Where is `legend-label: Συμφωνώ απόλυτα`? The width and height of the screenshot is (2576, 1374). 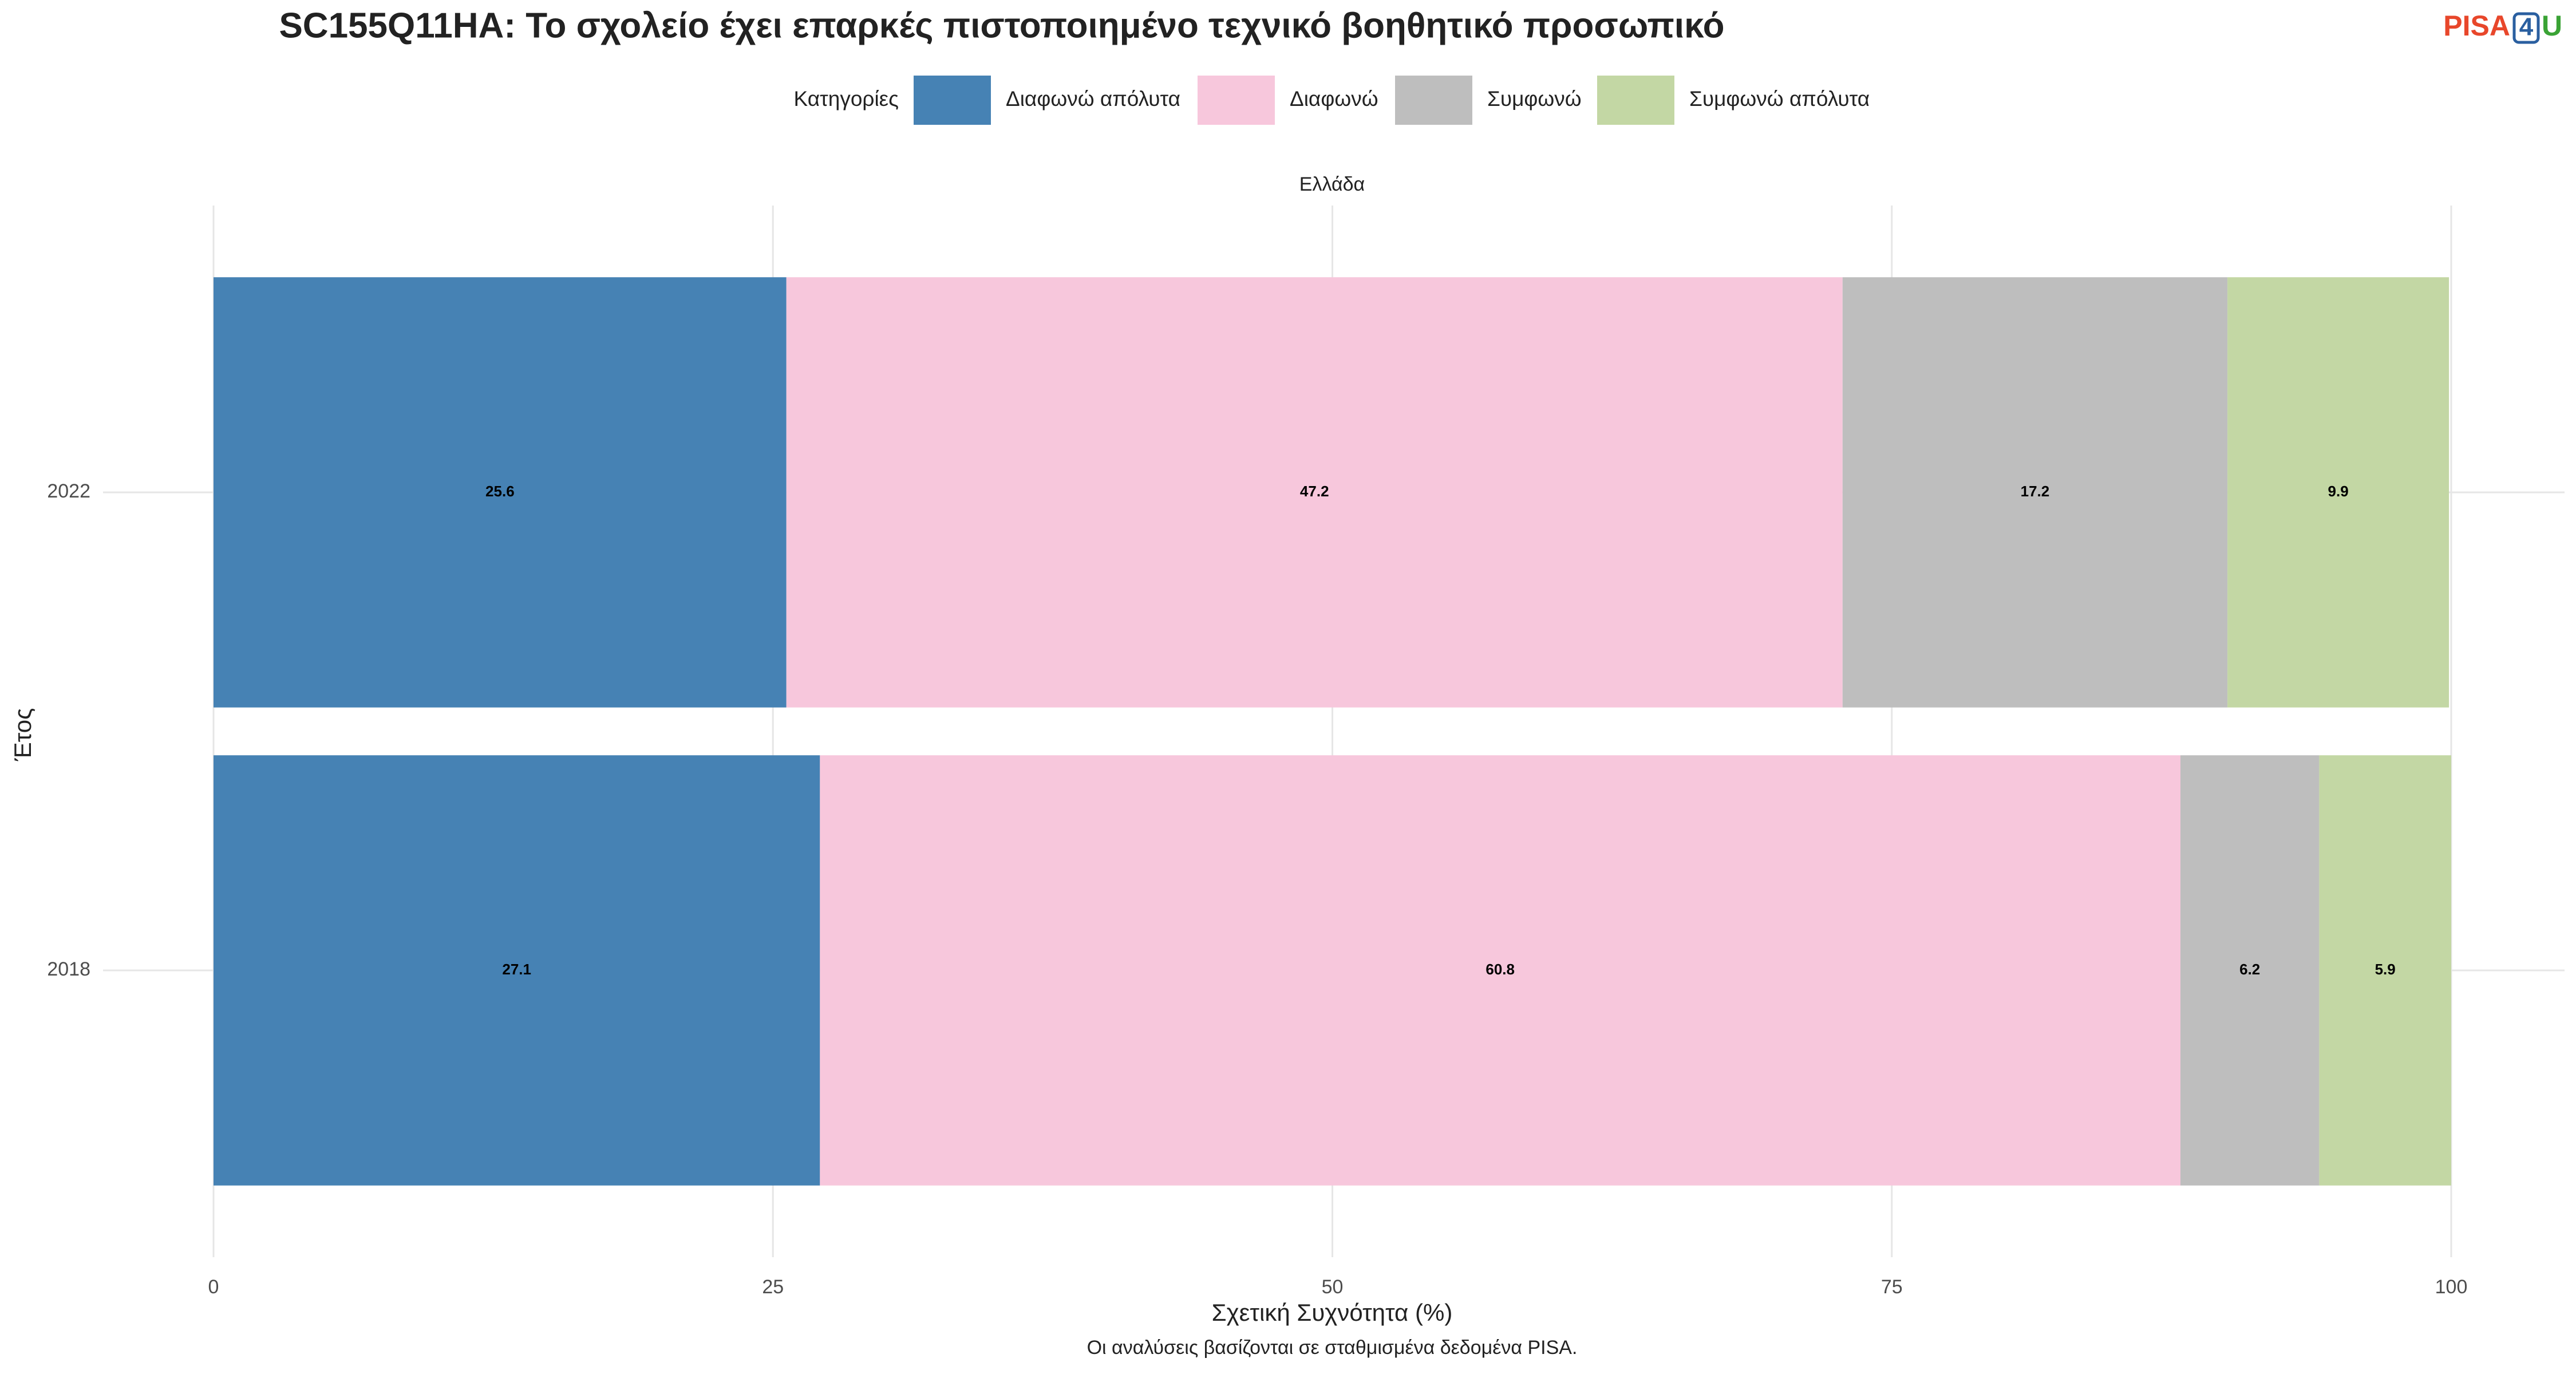 legend-label: Συμφωνώ απόλυτα is located at coordinates (1779, 99).